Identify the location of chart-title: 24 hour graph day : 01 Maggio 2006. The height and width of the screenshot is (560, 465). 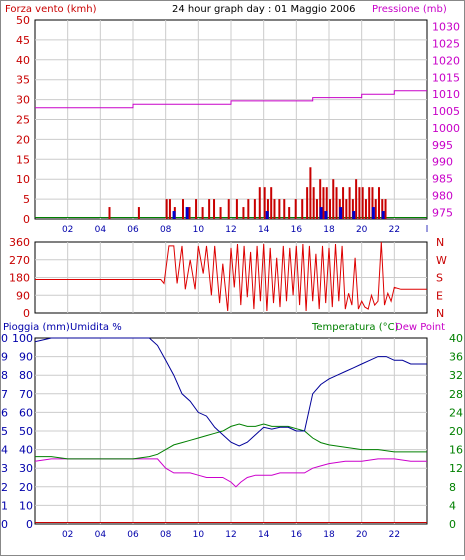
(263, 9).